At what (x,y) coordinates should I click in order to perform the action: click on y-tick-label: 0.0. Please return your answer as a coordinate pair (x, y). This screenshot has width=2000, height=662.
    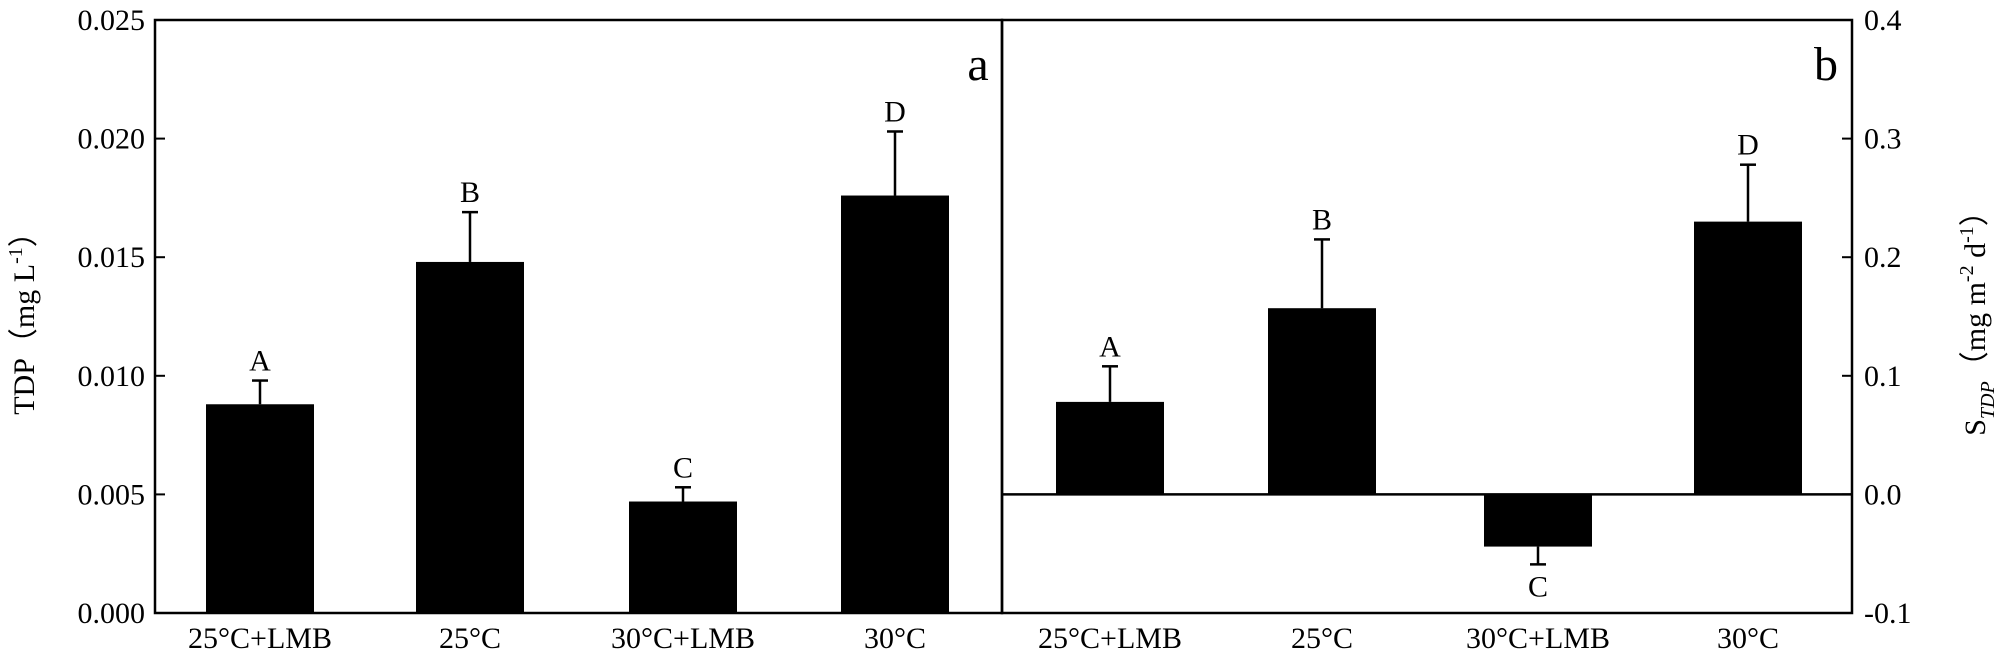
    Looking at the image, I should click on (1883, 494).